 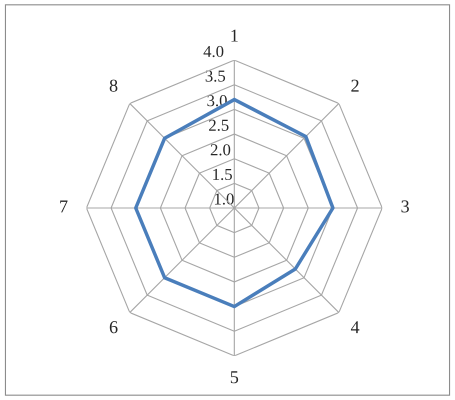 What do you see at coordinates (220, 150) in the screenshot?
I see `y-tick-label: 2.0` at bounding box center [220, 150].